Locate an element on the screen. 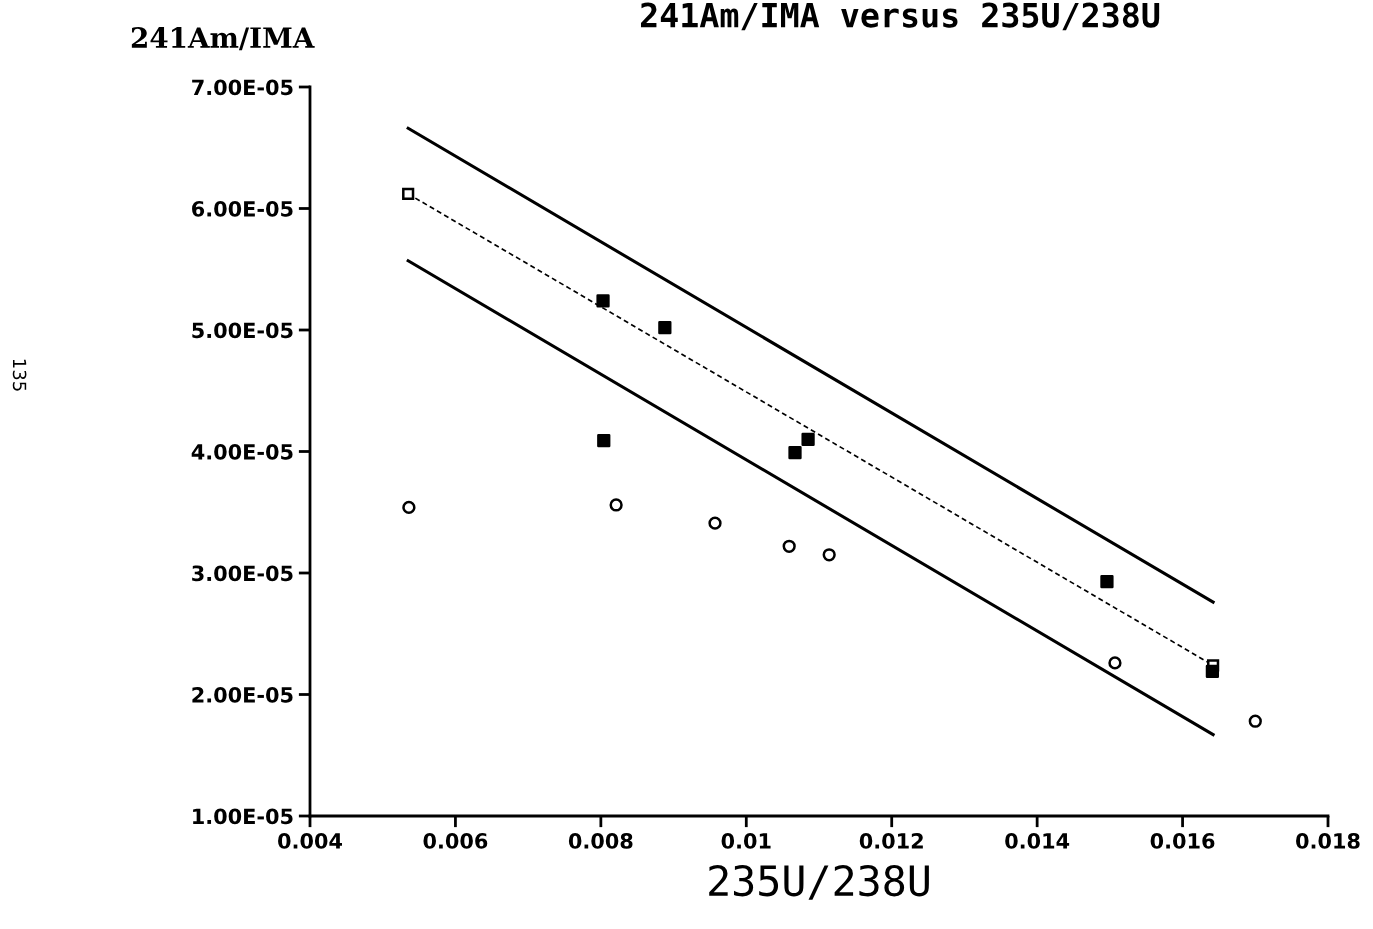 The height and width of the screenshot is (929, 1373). x-tick-label: 0.016 is located at coordinates (1182, 841).